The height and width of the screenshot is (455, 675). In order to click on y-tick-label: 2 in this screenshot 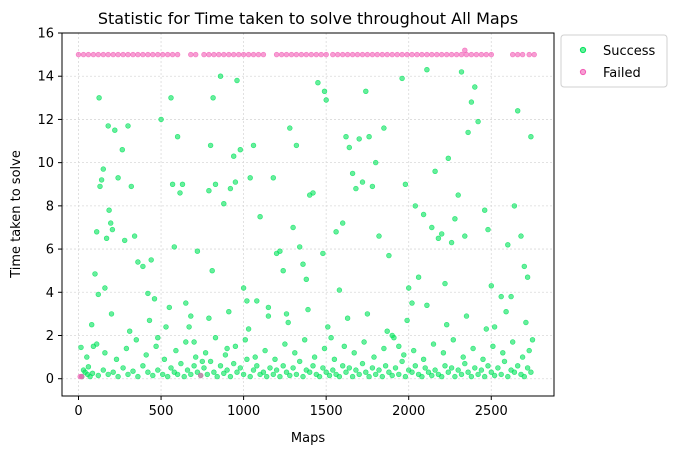, I will do `click(50, 336)`.